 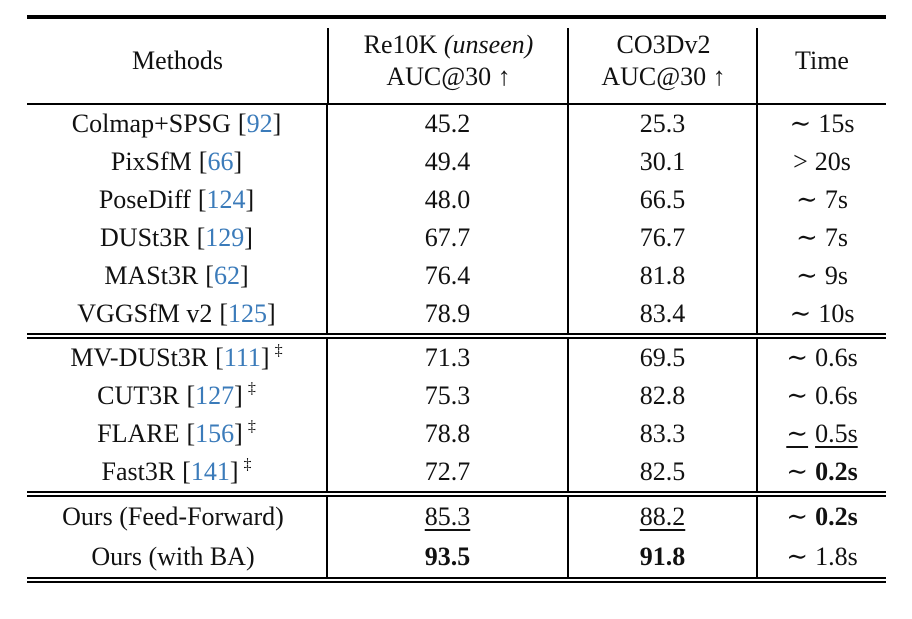 I want to click on time-number: 9s, so click(x=836, y=275).